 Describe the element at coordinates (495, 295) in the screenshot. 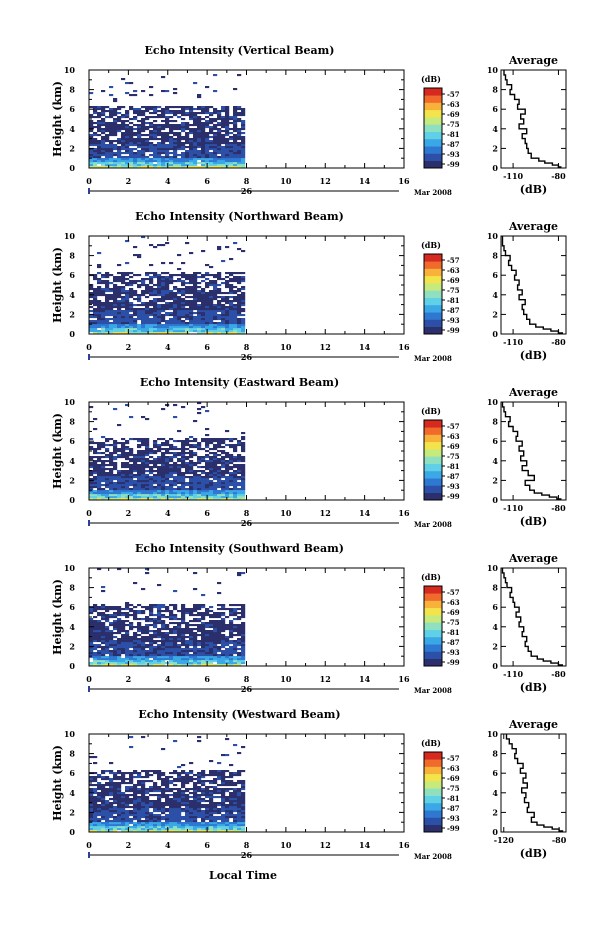

I see `average-y-tick-label: 4` at that location.